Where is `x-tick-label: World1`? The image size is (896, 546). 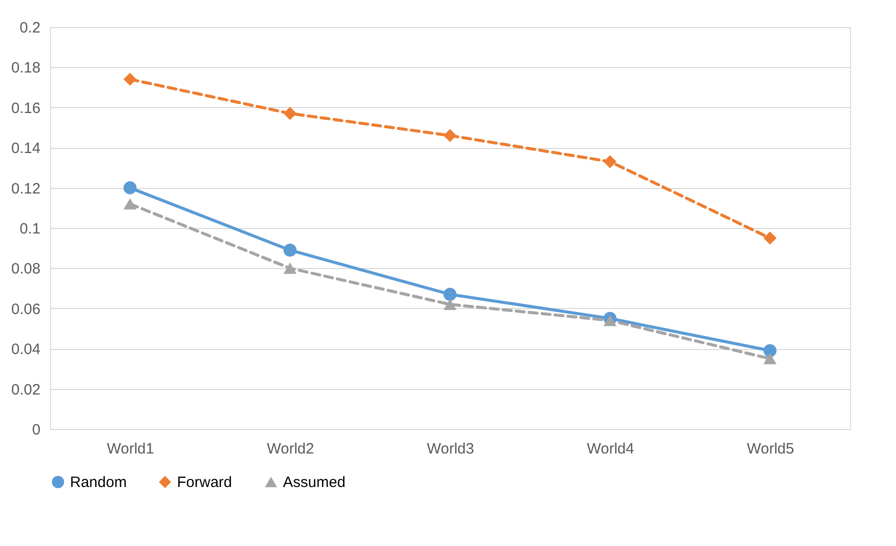 x-tick-label: World1 is located at coordinates (130, 449).